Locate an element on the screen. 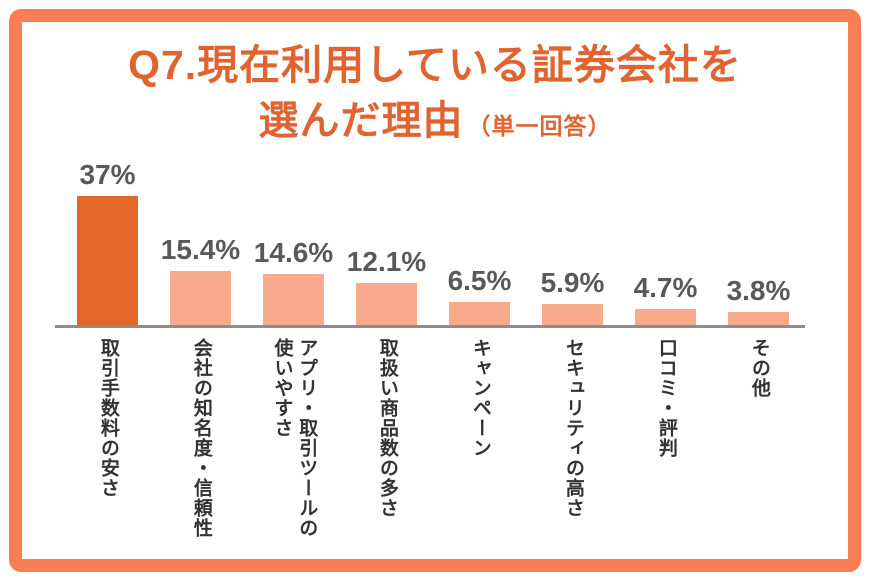 Image resolution: width=870 pixels, height=581 pixels. bar-value-label: 12.1% is located at coordinates (386, 261).